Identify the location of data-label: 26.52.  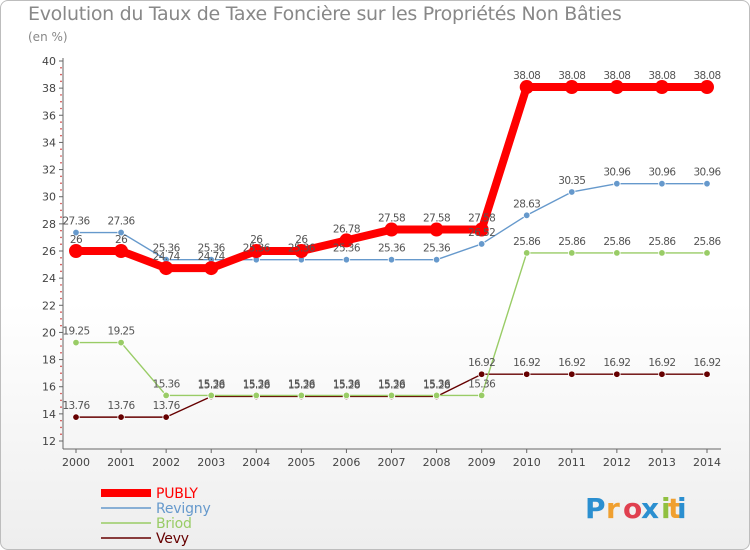
(481, 233).